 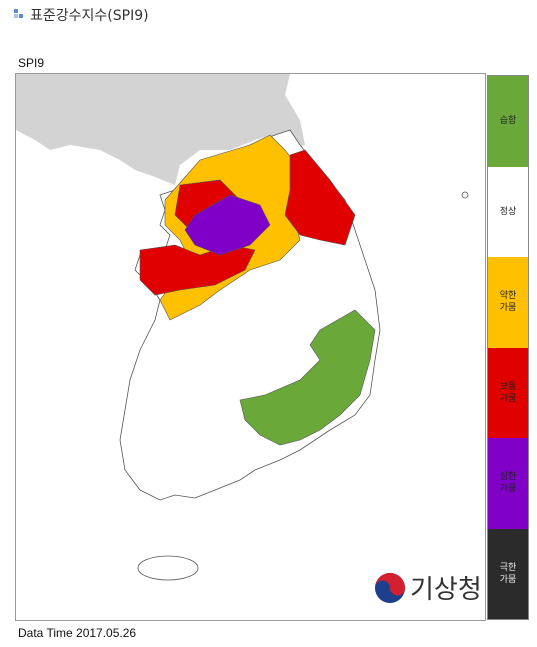 I want to click on legend-label: 습함, so click(x=508, y=121).